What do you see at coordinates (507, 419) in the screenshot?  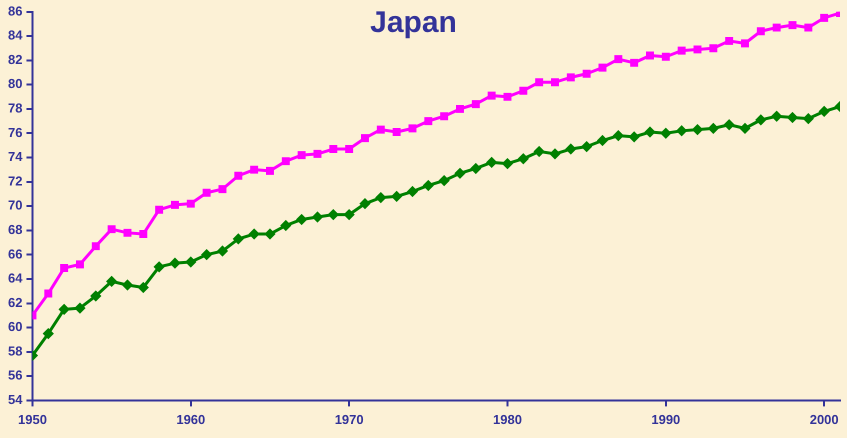 I see `x-tick-label: 1980` at bounding box center [507, 419].